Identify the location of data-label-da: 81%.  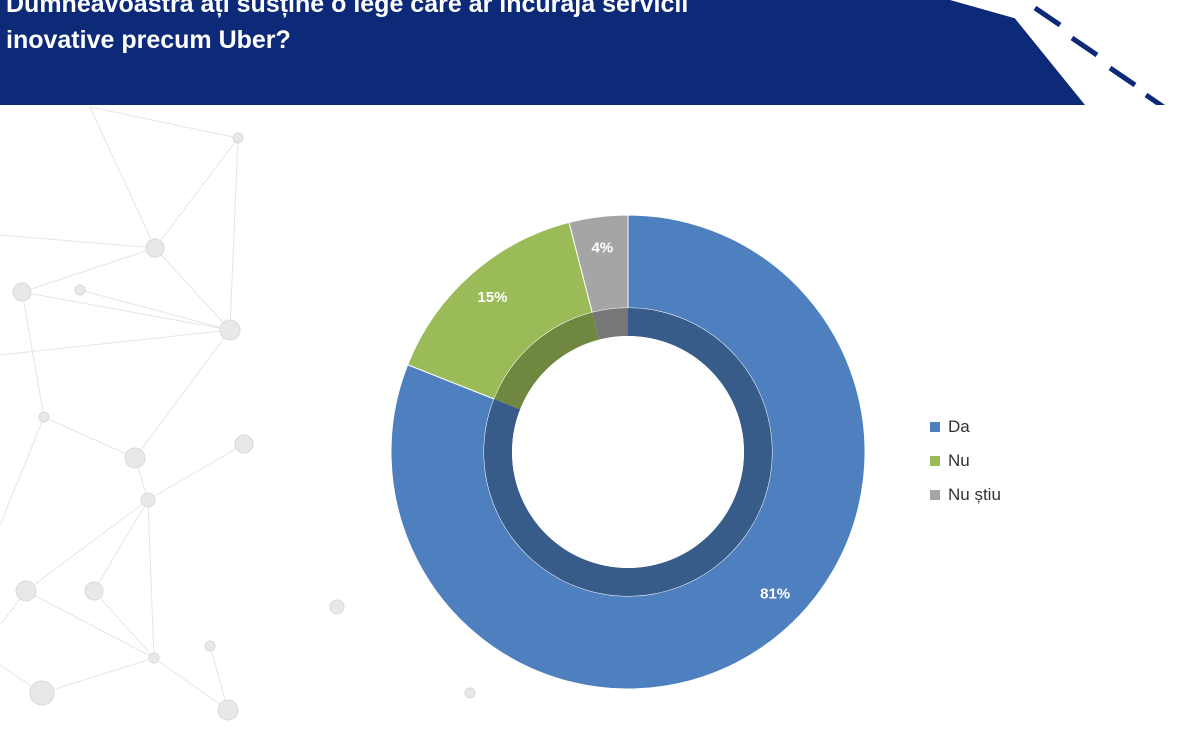
(775, 594).